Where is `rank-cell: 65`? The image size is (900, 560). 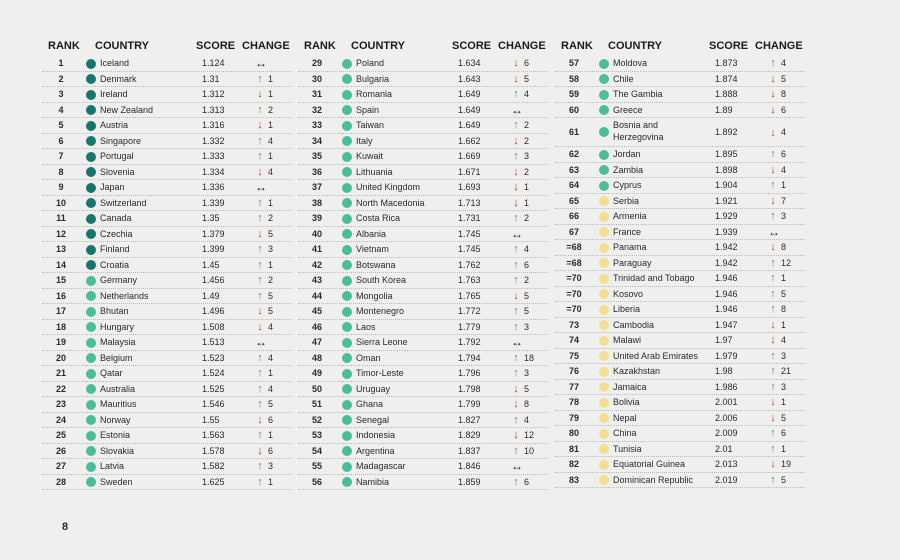
rank-cell: 65 is located at coordinates (573, 200).